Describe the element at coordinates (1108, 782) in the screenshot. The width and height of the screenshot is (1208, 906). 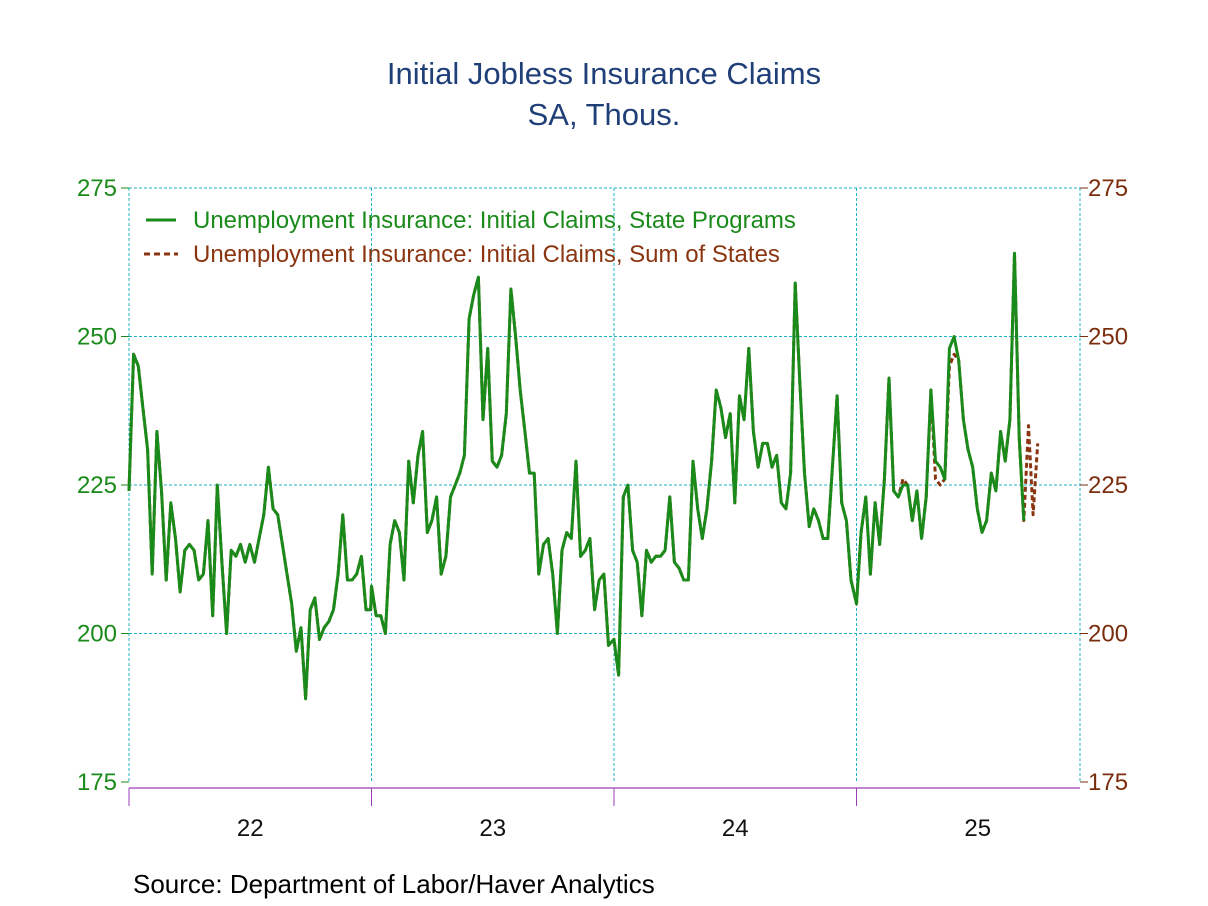
I see `y-tick-label-right: 175` at that location.